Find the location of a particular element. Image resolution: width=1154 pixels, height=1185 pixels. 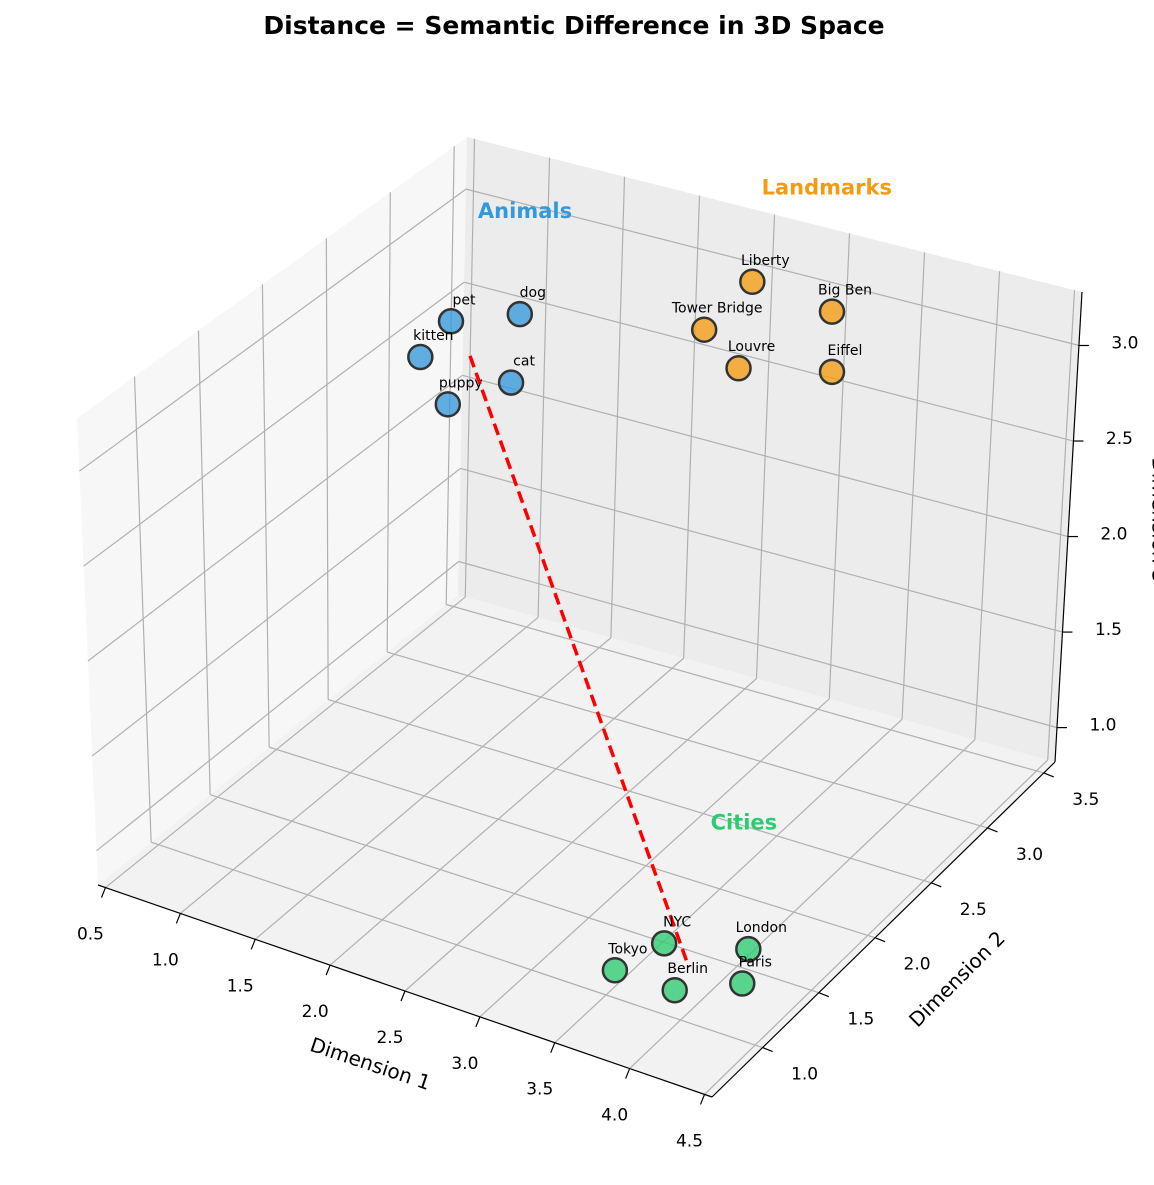

point-label: pet is located at coordinates (464, 300).